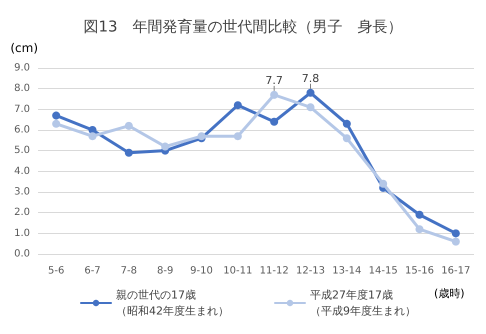 The width and height of the screenshot is (486, 334). What do you see at coordinates (22, 212) in the screenshot?
I see `y-tick-label: 2.0` at bounding box center [22, 212].